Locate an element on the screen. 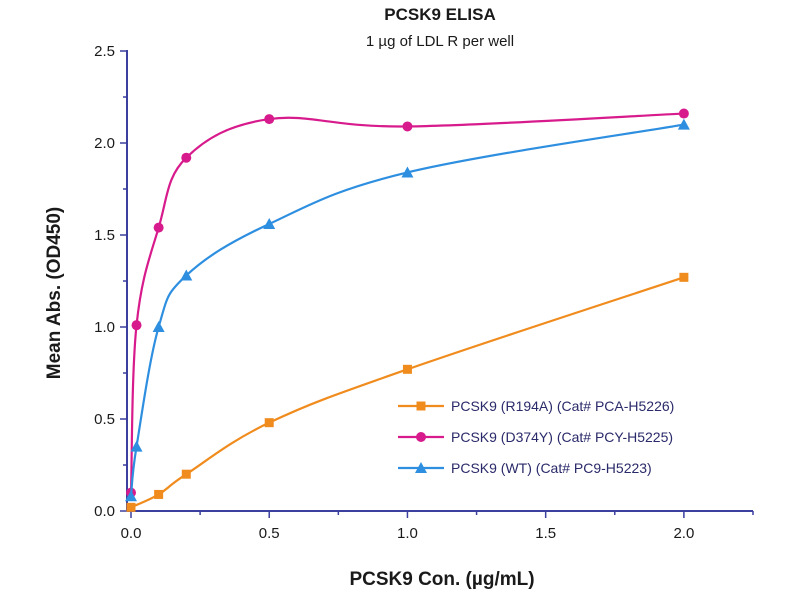  legend-item: PCSK9 (D374Y) (Cat# PCY-H5225) is located at coordinates (535, 437).